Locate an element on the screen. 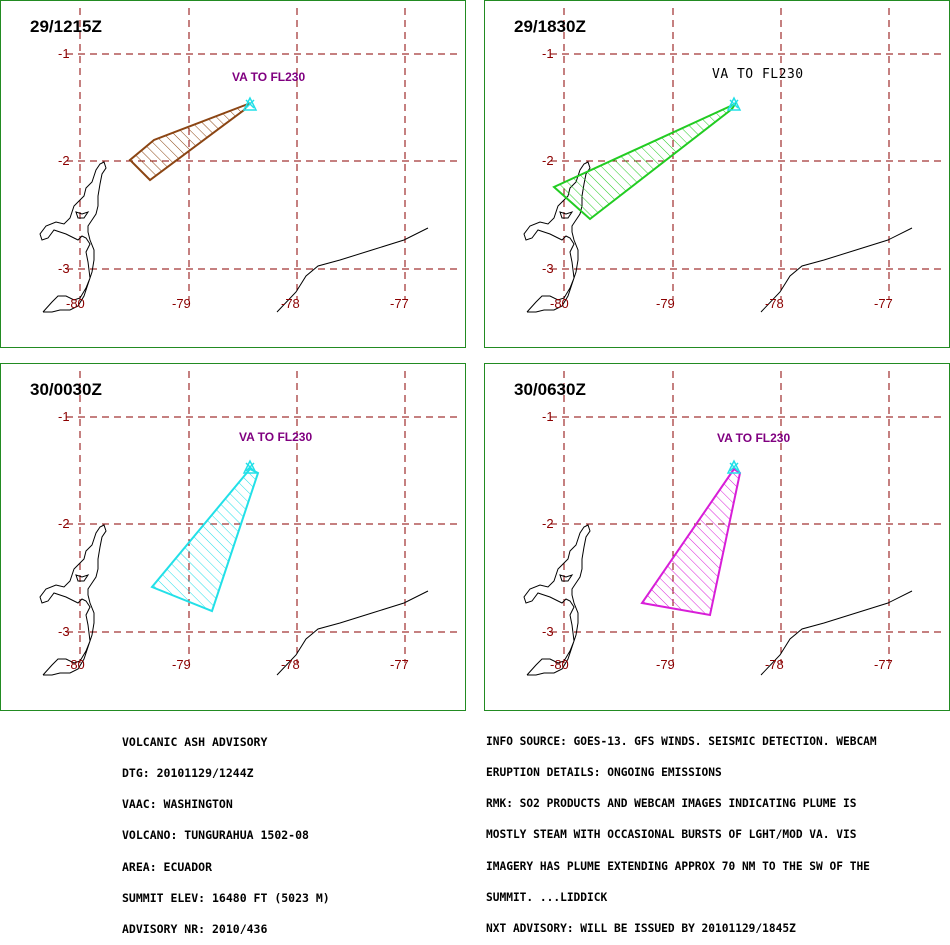 The height and width of the screenshot is (945, 950). advisory-line: VOLCANIC ASH ADVISORY is located at coordinates (195, 741).